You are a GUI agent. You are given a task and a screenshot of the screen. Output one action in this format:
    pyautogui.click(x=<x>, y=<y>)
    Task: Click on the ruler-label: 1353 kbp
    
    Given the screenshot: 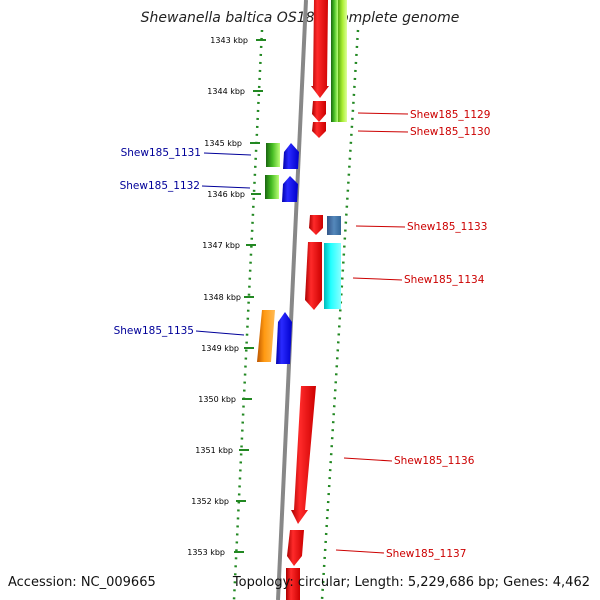 What is the action you would take?
    pyautogui.click(x=206, y=552)
    